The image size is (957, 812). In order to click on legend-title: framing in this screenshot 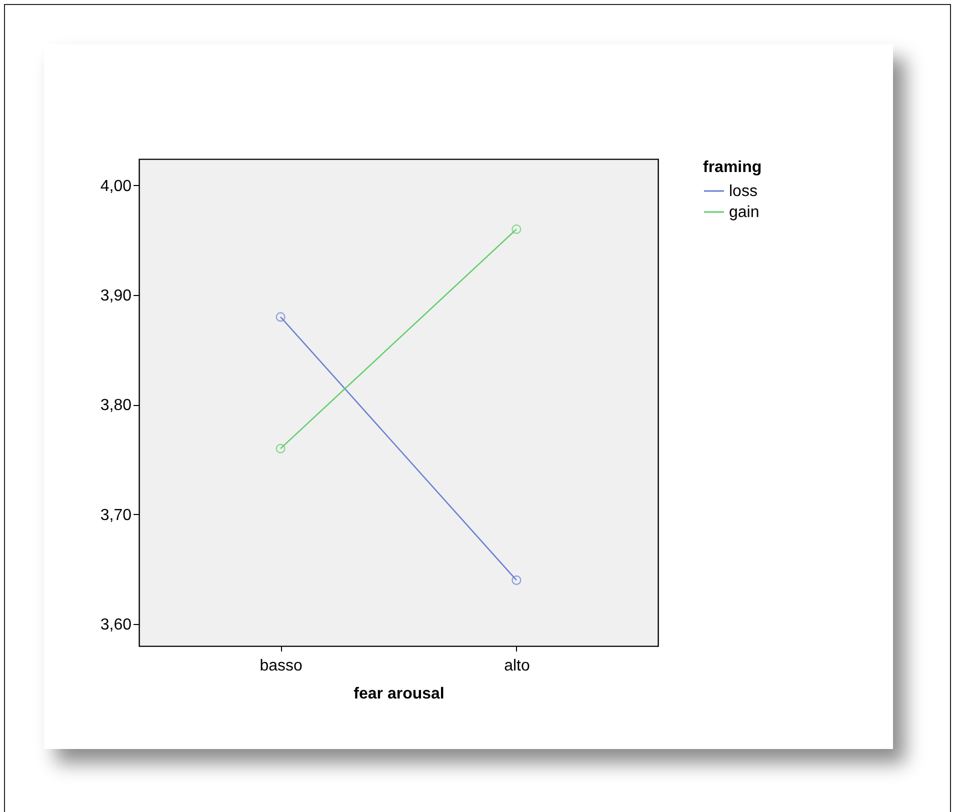, I will do `click(732, 167)`.